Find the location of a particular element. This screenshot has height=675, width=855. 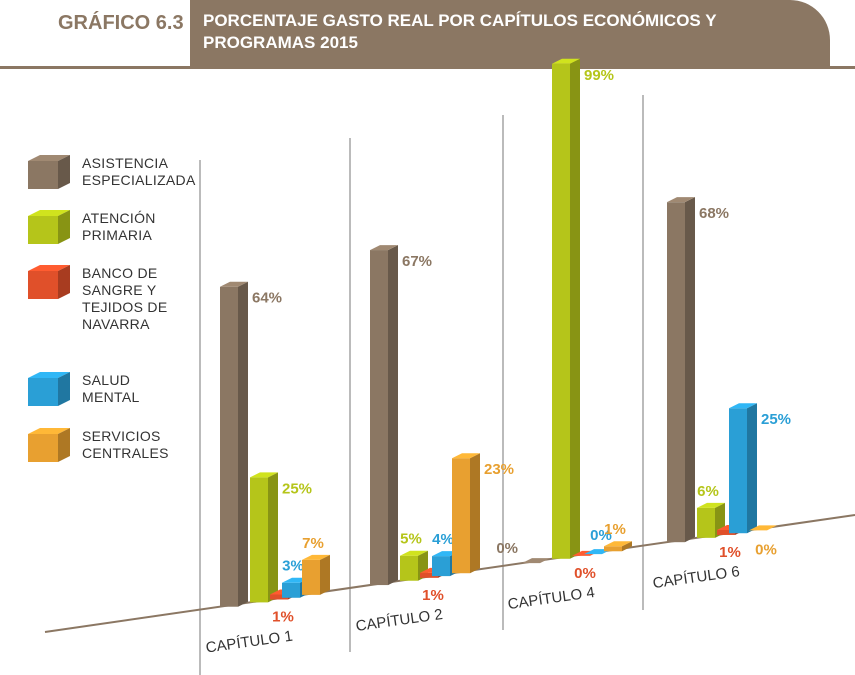

figure-label: GRÁFICO 6.3 is located at coordinates (121, 23).